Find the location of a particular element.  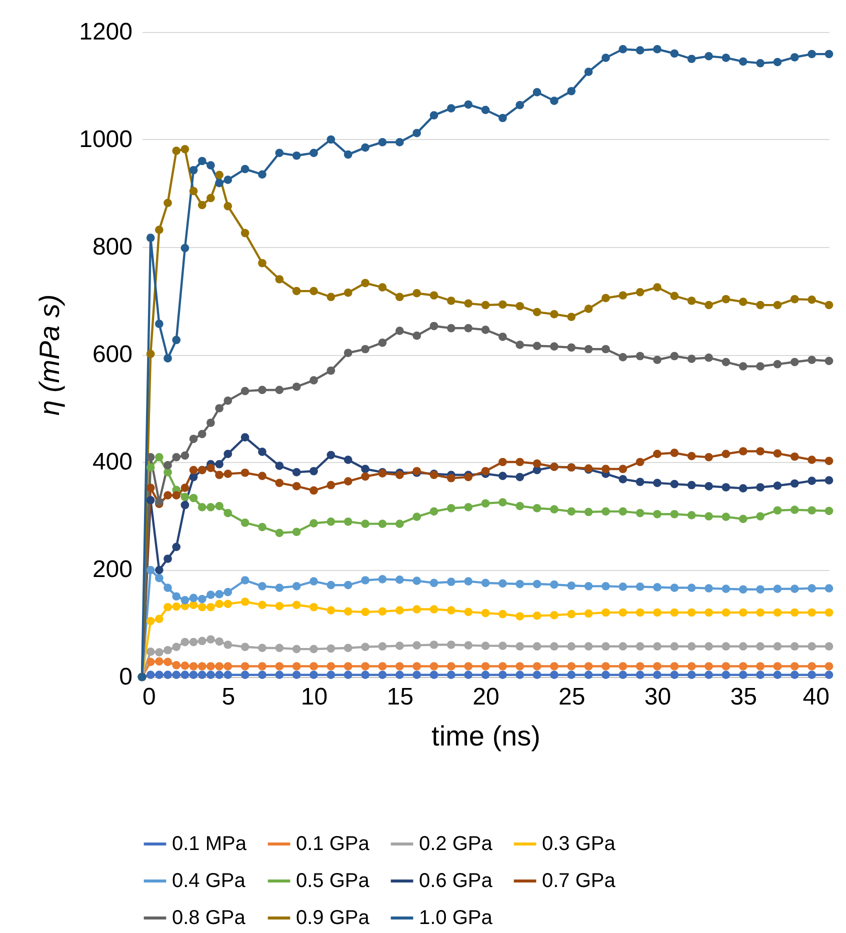

x-axis-title: time (ns) is located at coordinates (486, 736).